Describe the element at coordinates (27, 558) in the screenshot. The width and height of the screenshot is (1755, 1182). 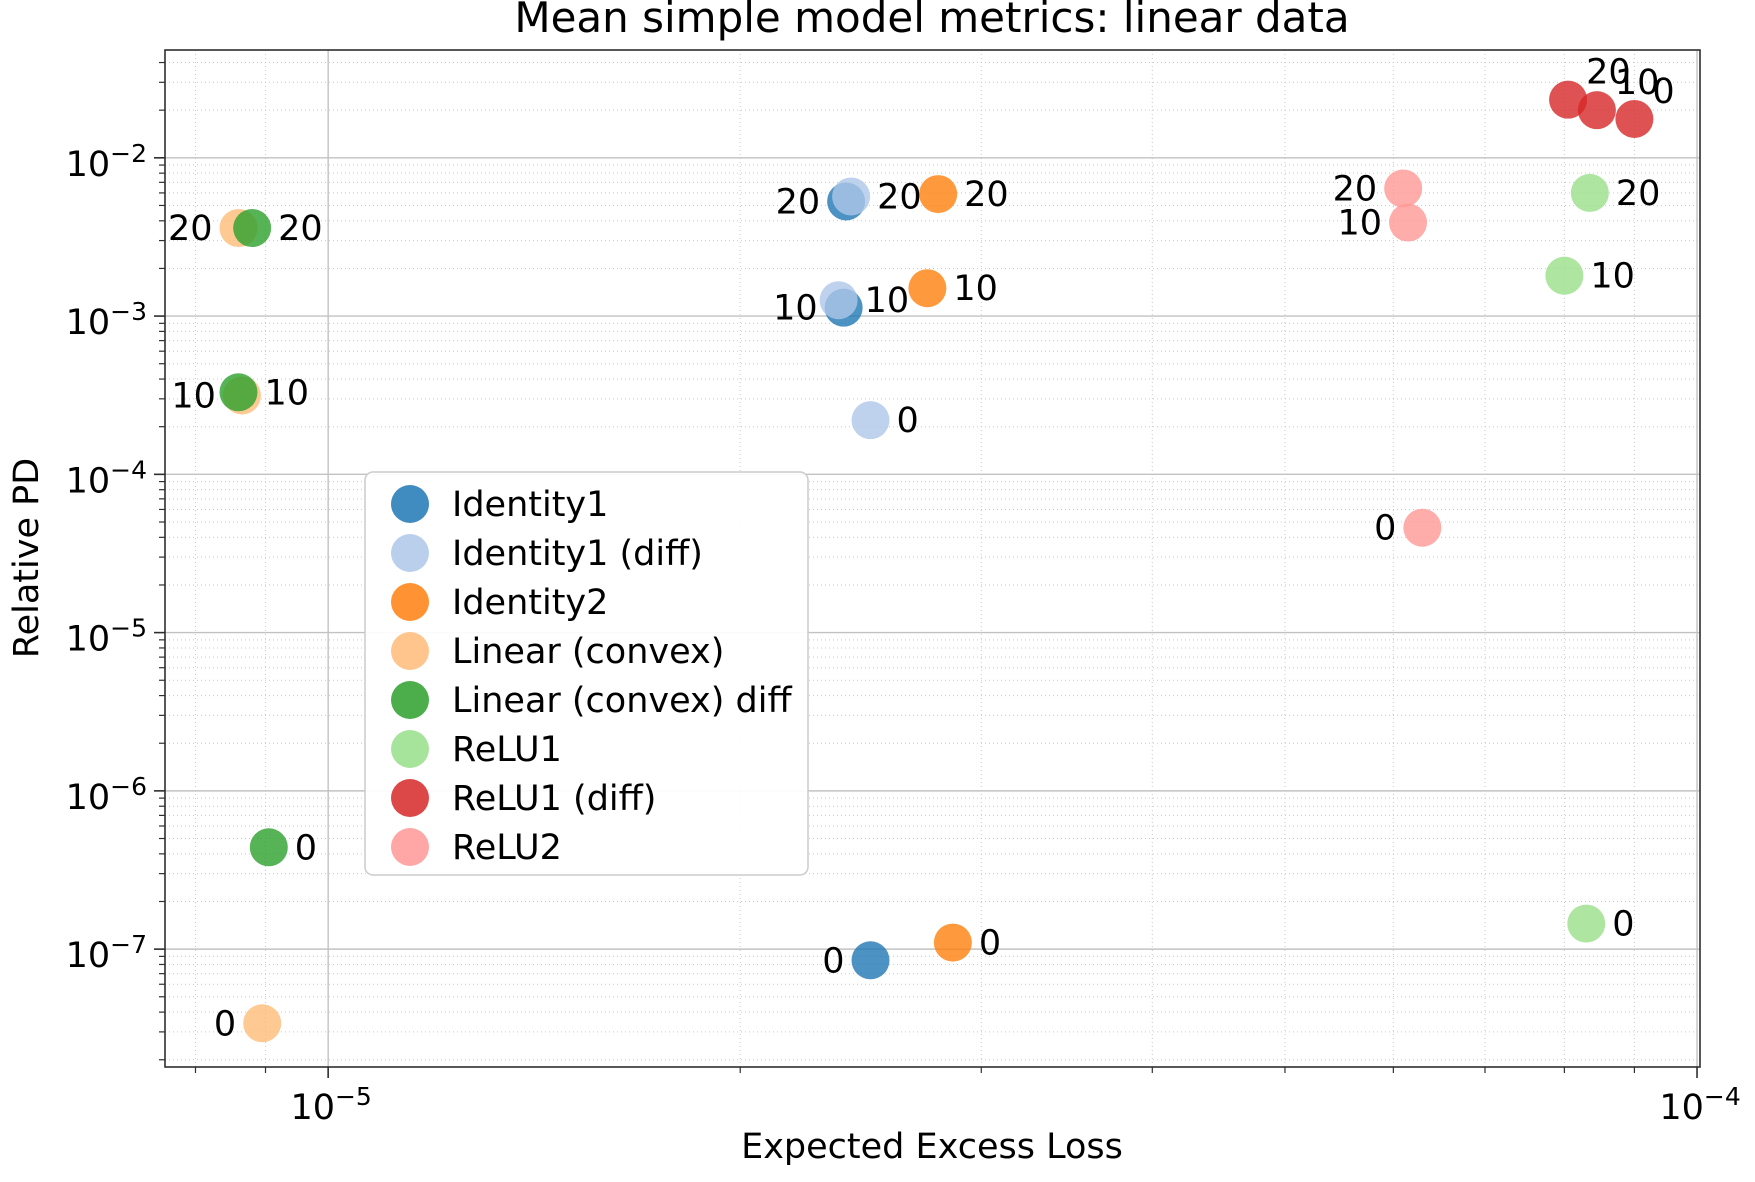
I see `y-axis-label: Relative PD` at that location.